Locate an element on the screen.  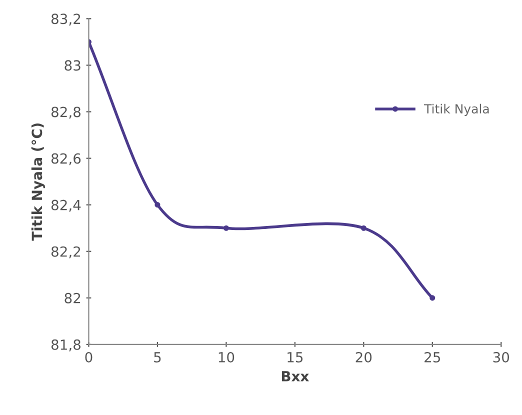
y-tick-label: 82,2 is located at coordinates (65, 252).